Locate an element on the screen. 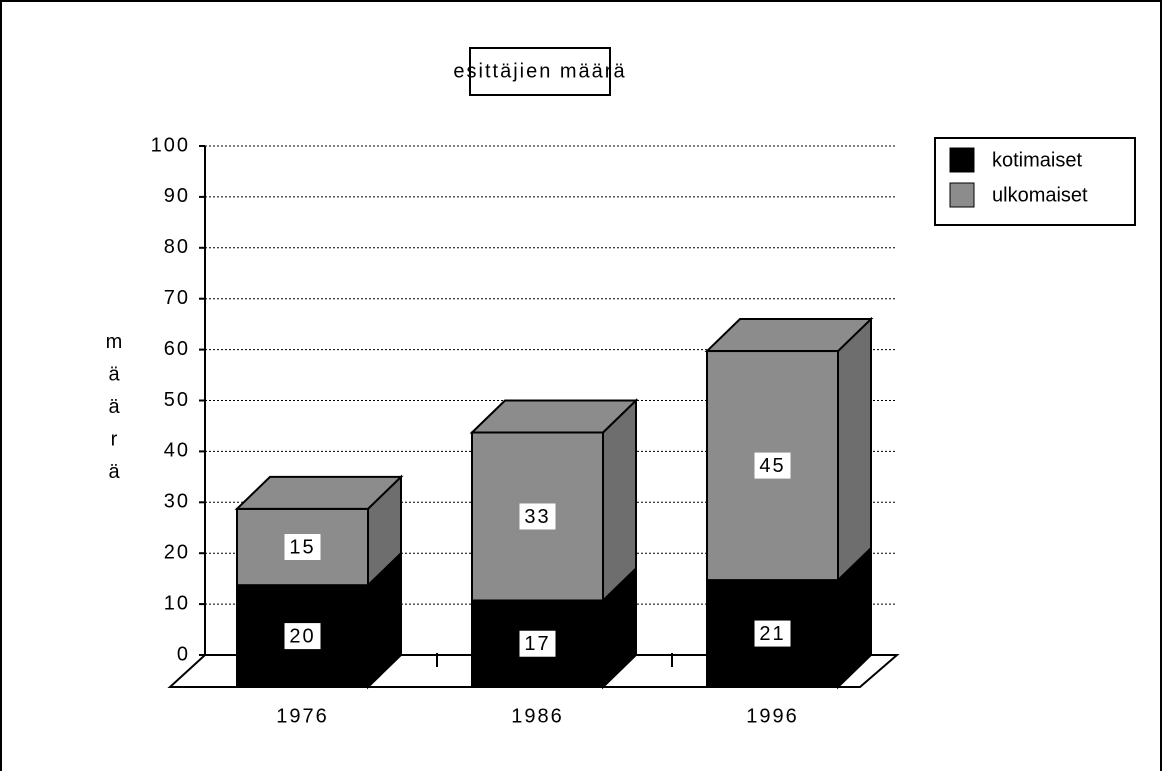  data-label: 21 is located at coordinates (772, 634).